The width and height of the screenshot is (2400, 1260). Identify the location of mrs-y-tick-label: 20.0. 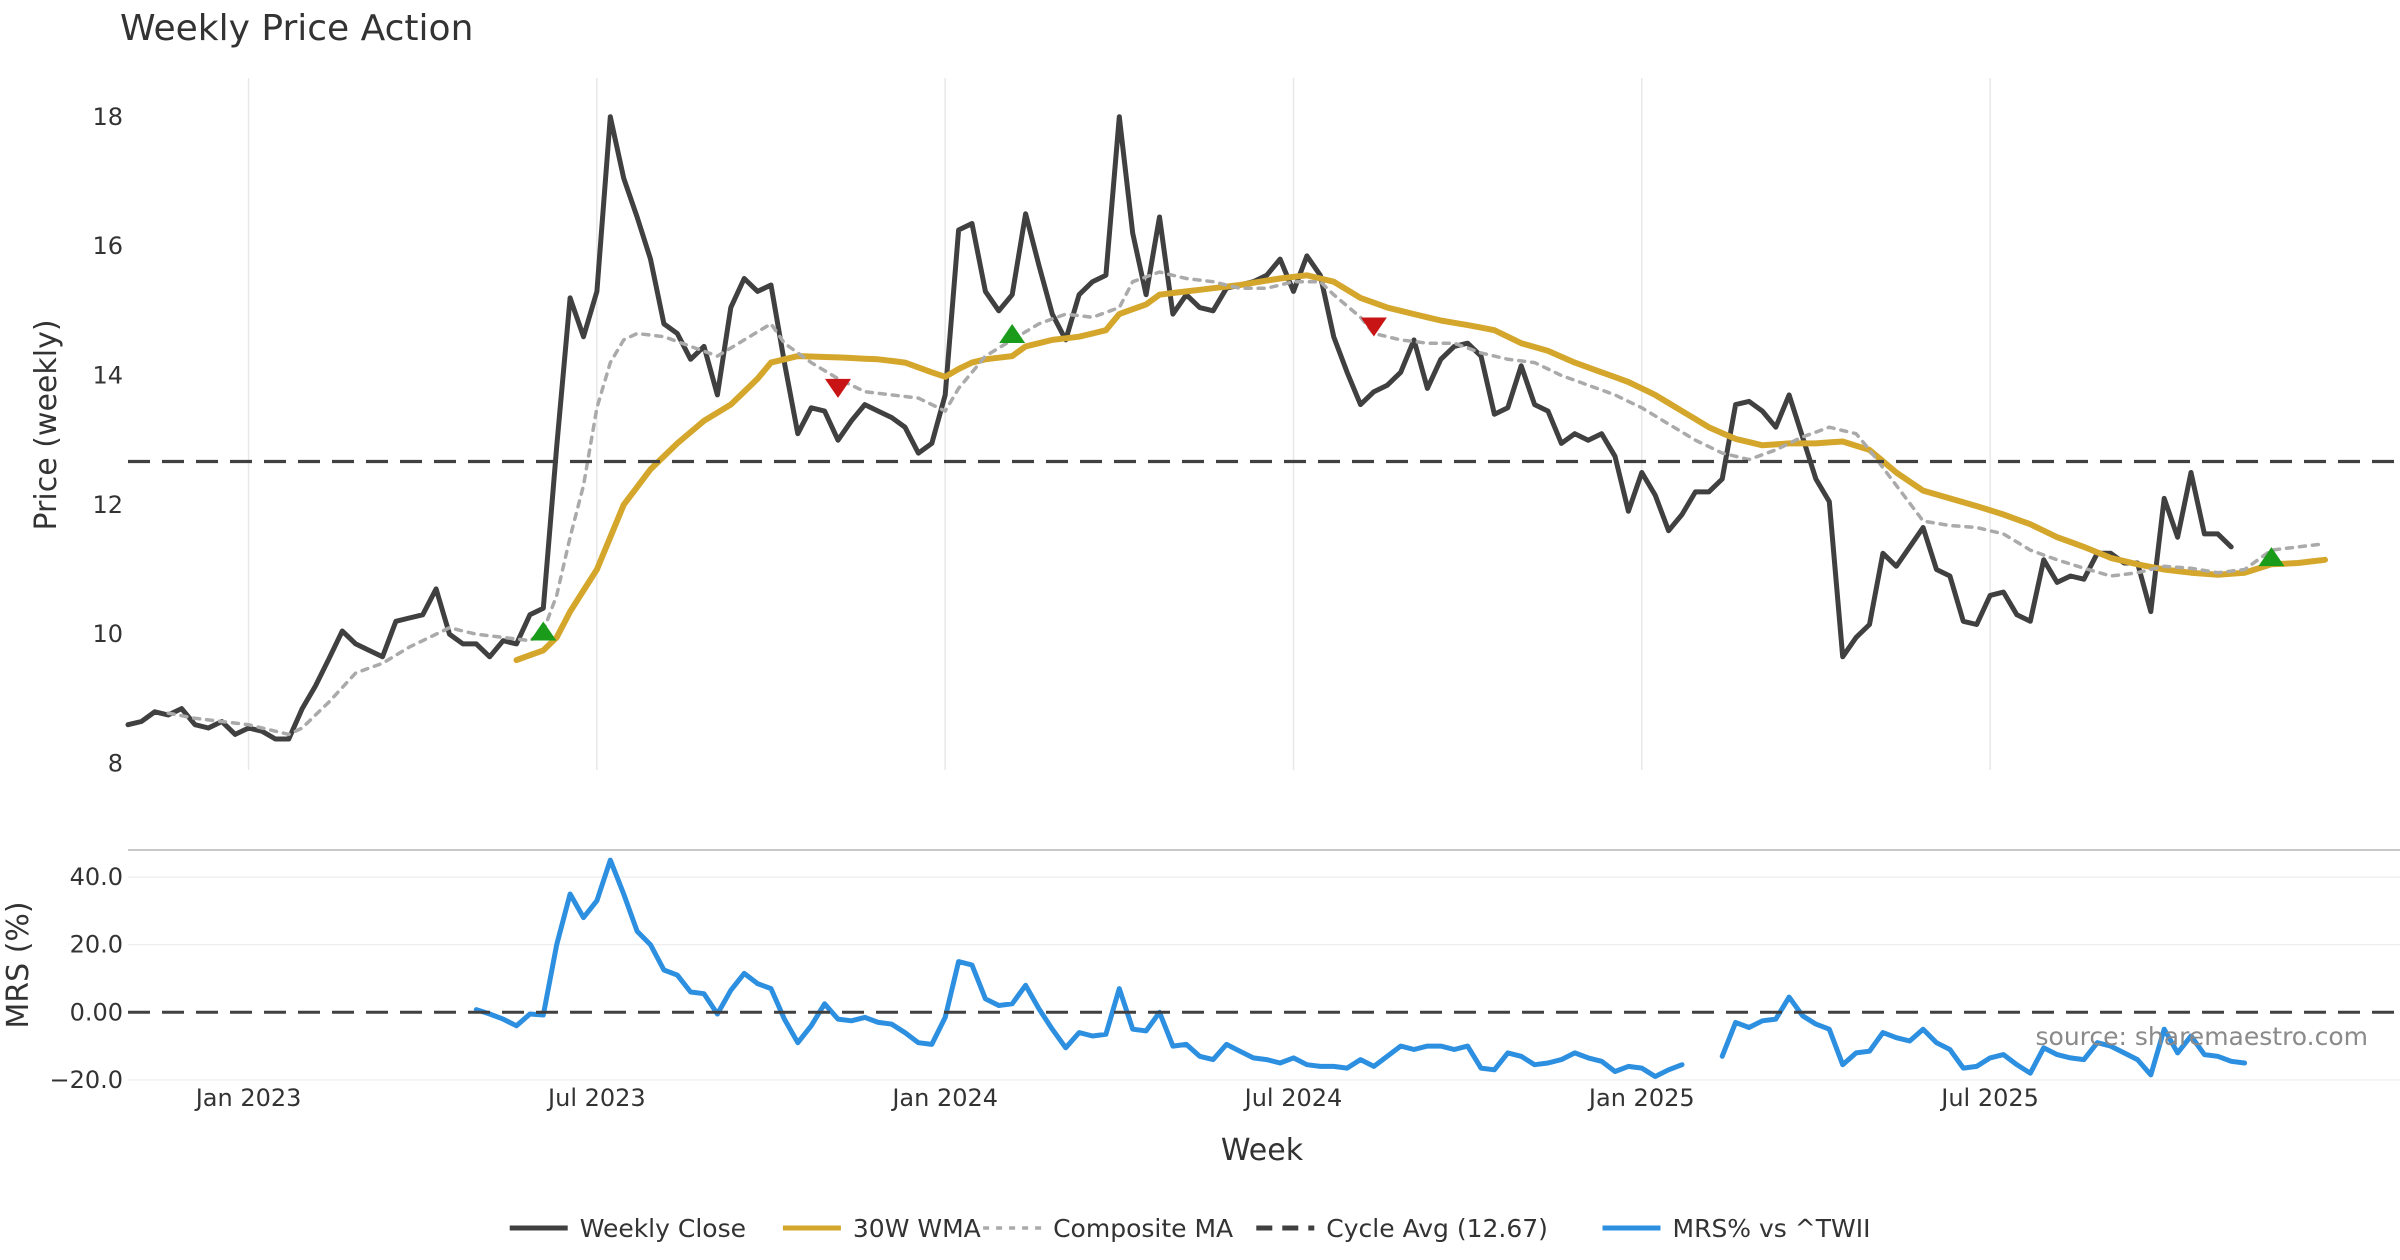
(96, 945).